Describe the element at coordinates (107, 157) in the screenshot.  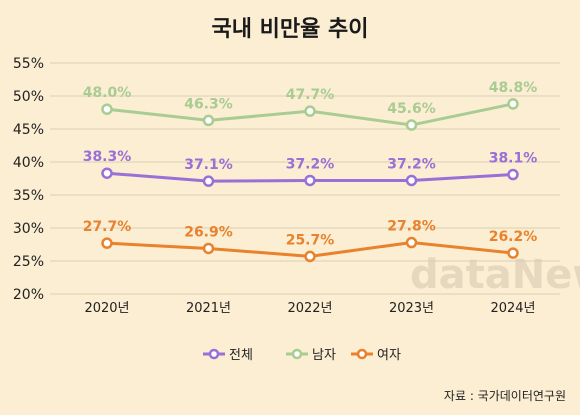
I see `data-label: 38.3%` at that location.